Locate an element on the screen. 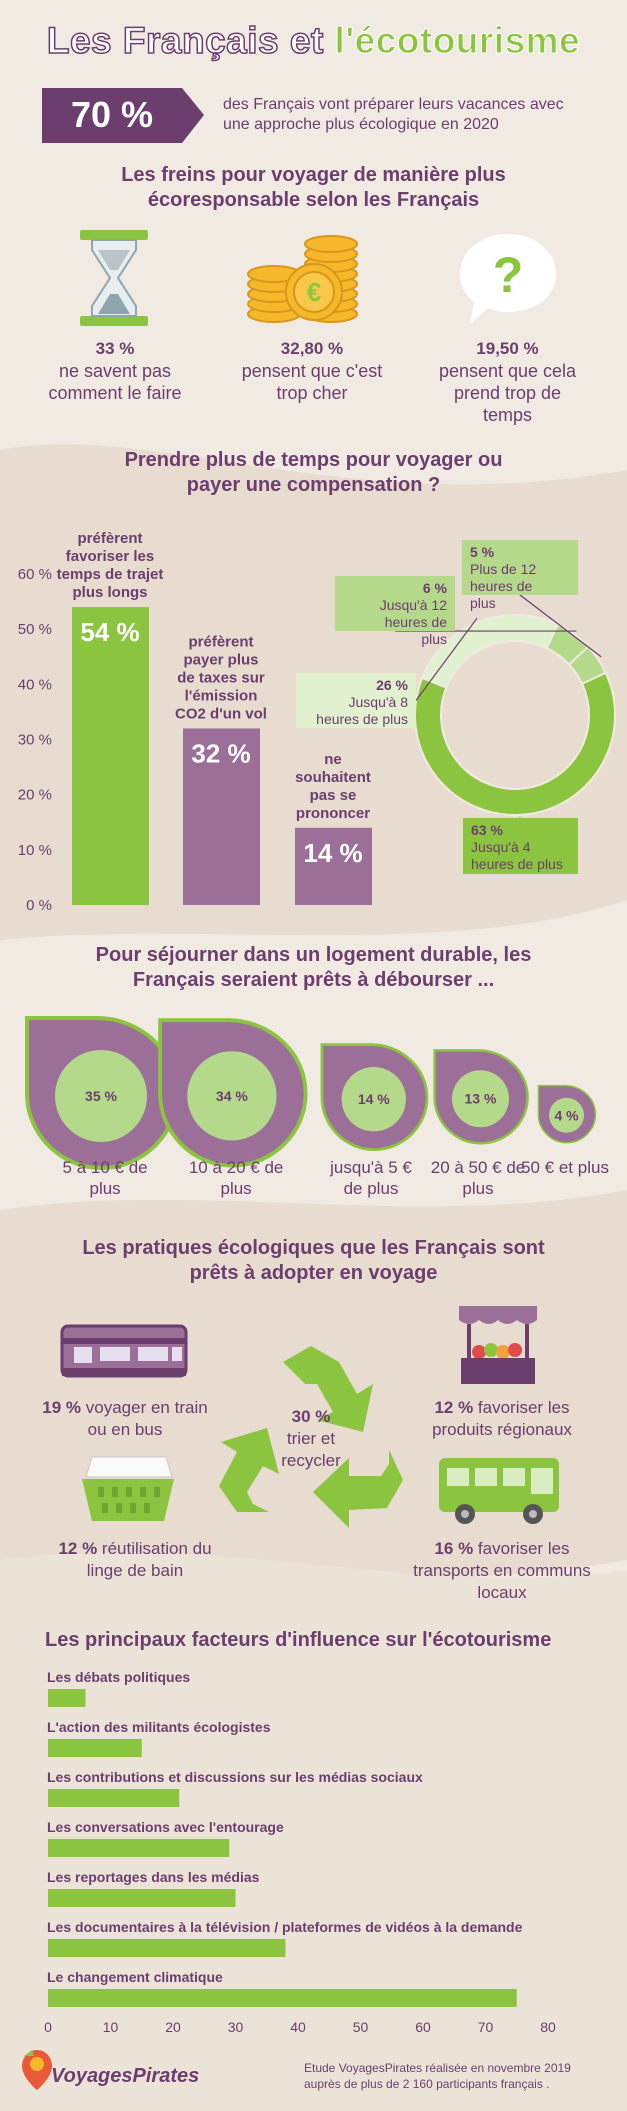 This screenshot has width=627, height=2111. brake-value-3: 19,50 % is located at coordinates (507, 348).